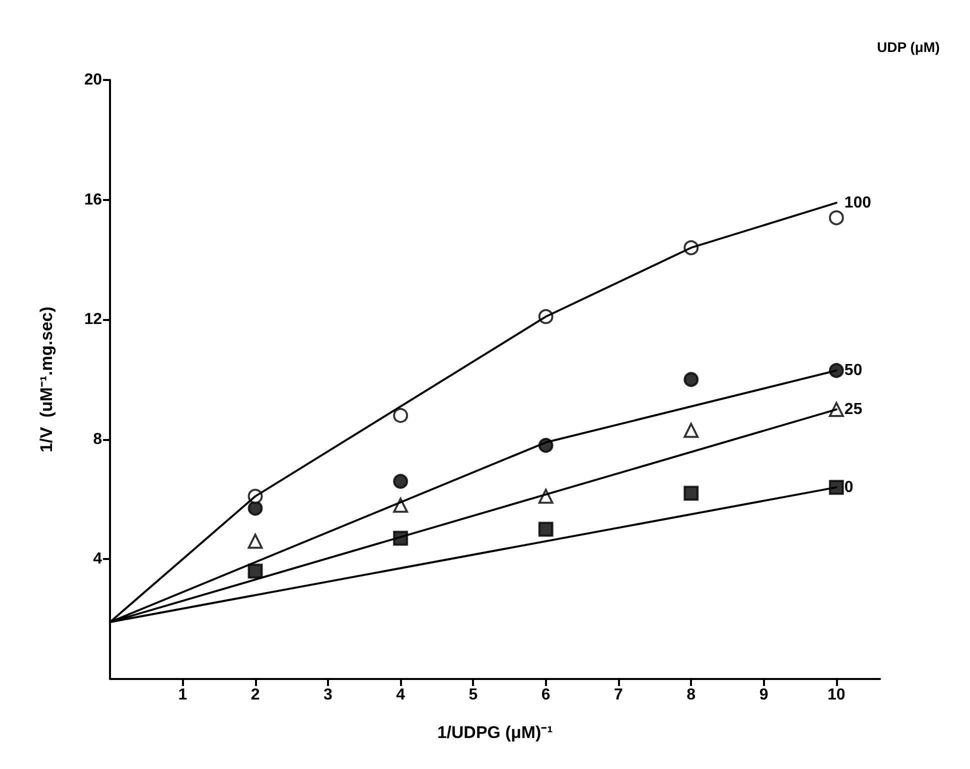  What do you see at coordinates (93, 319) in the screenshot?
I see `y-tick-label: 12` at bounding box center [93, 319].